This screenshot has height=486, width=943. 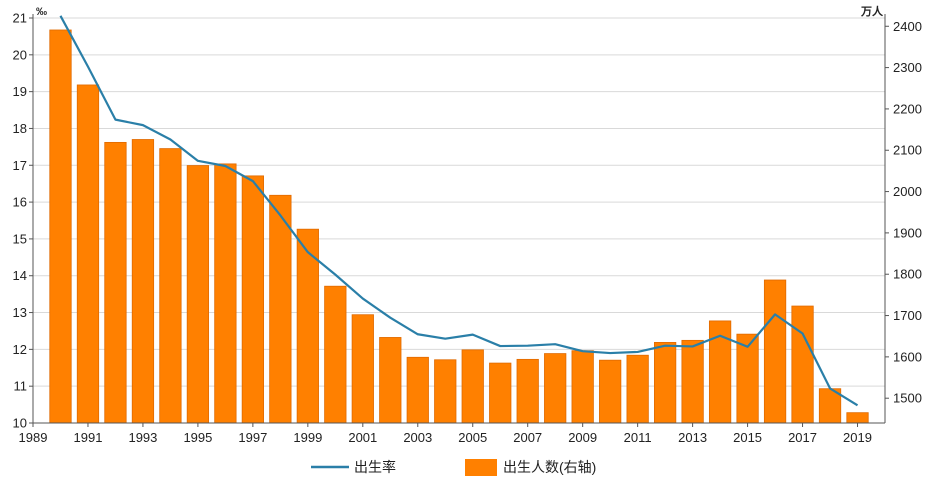 I want to click on legend-label-birth-count: 出生人数(右轴), so click(x=549, y=467).